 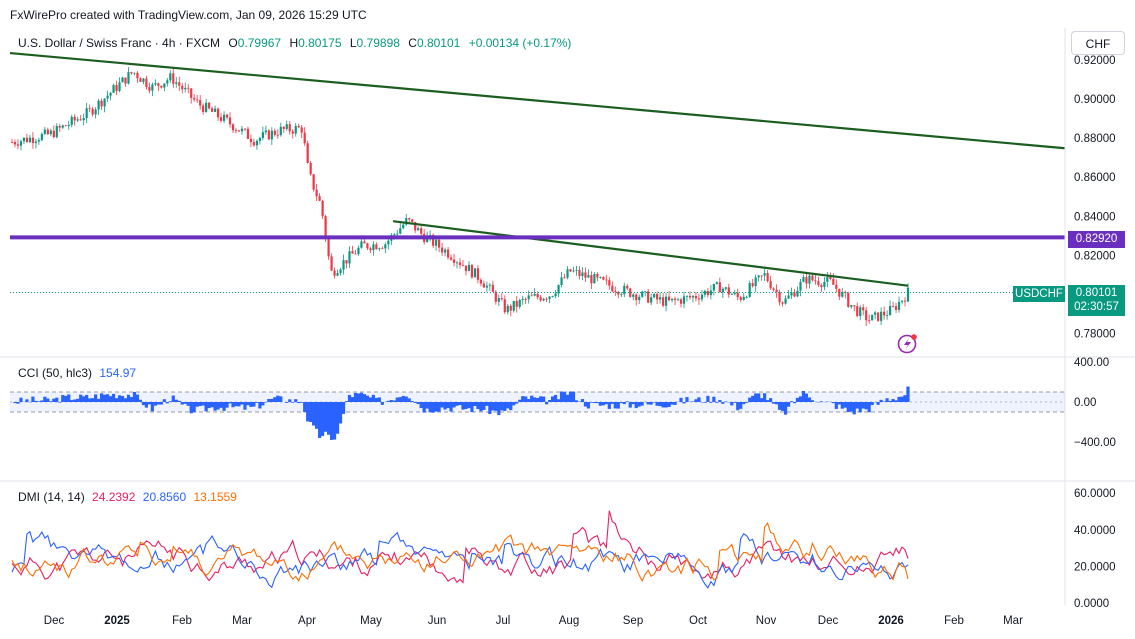 What do you see at coordinates (1095, 531) in the screenshot?
I see `dmi-tick-label: 40.0000` at bounding box center [1095, 531].